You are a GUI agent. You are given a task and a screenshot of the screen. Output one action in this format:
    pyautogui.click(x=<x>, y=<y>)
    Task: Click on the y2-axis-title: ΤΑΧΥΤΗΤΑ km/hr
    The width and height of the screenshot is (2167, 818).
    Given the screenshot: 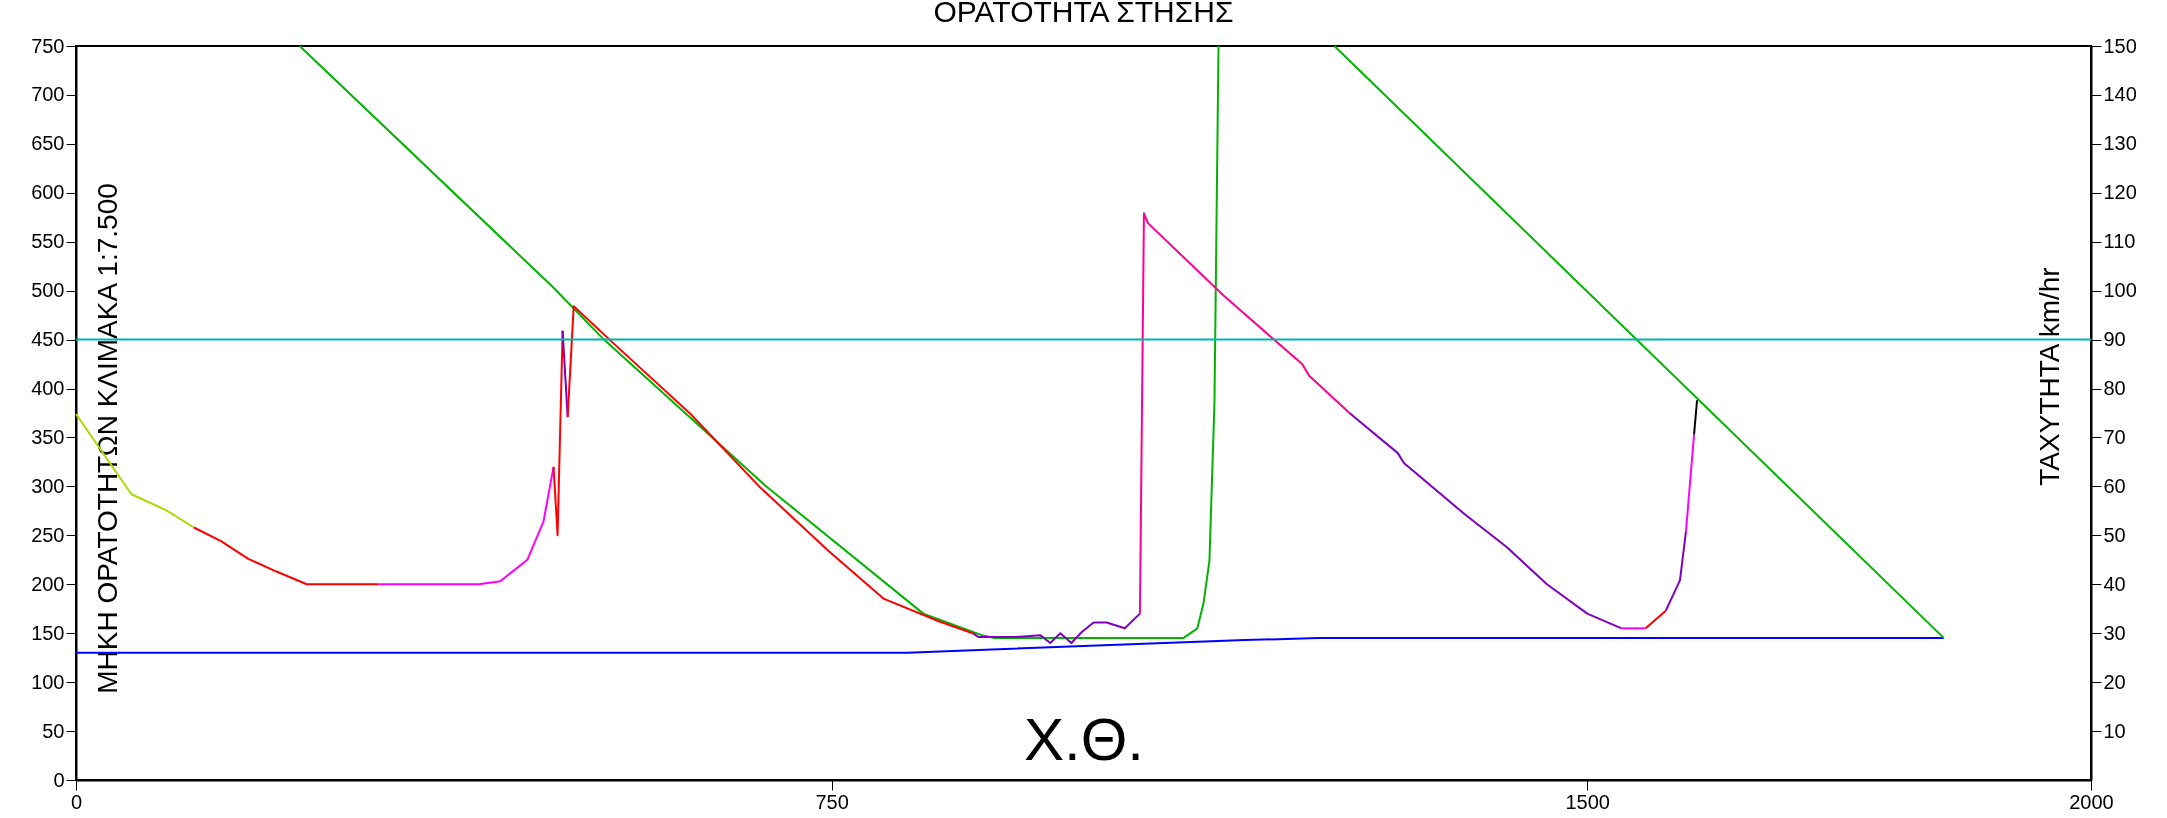 What is the action you would take?
    pyautogui.click(x=2049, y=376)
    